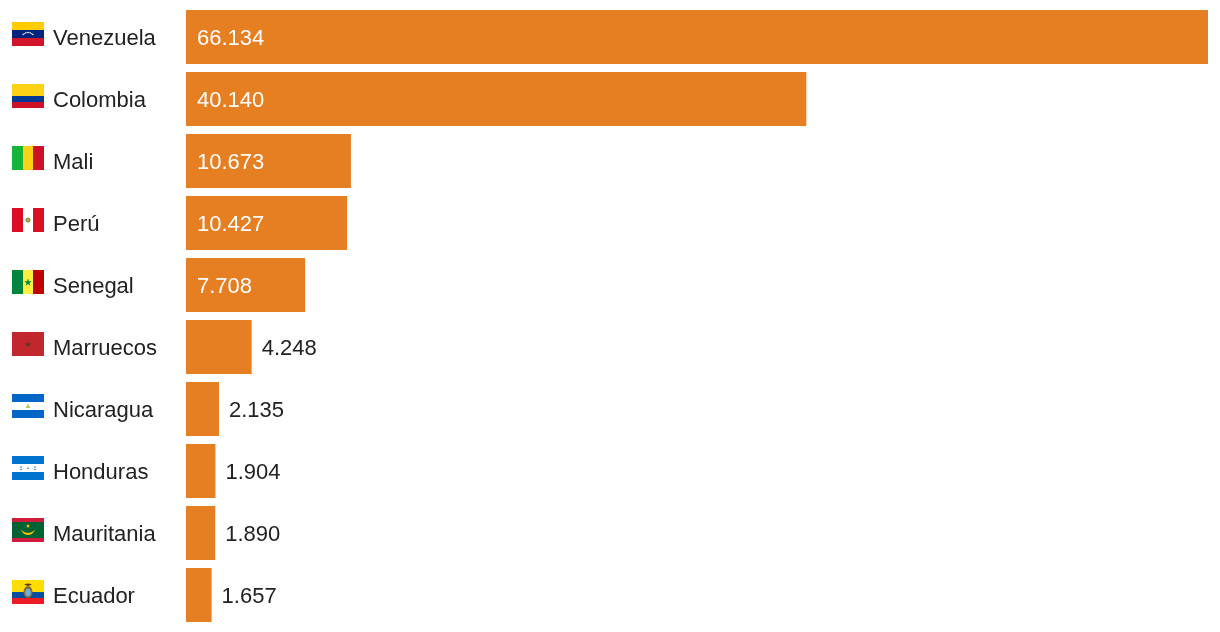 This screenshot has width=1220, height=632. What do you see at coordinates (105, 347) in the screenshot?
I see `y-tick-label: Marruecos` at bounding box center [105, 347].